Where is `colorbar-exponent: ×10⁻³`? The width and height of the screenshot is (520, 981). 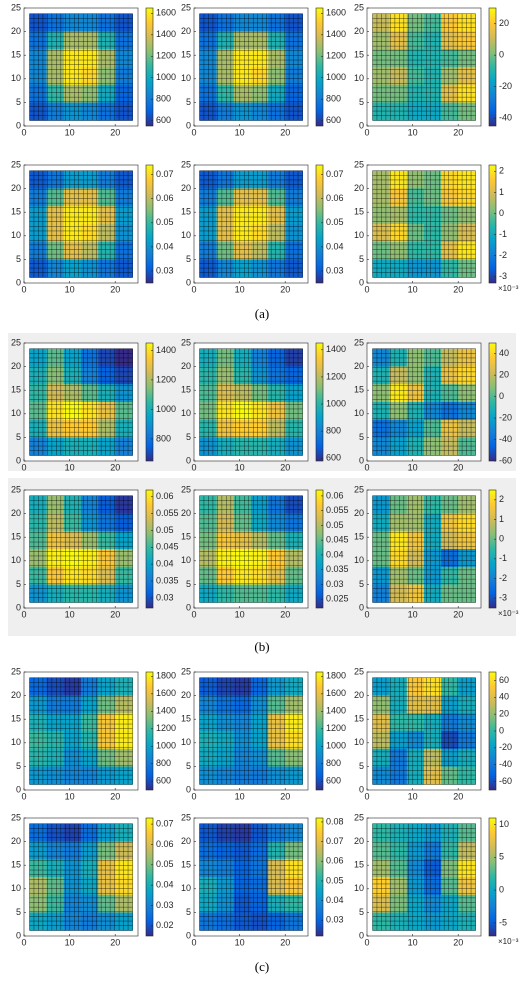 colorbar-exponent: ×10⁻³ is located at coordinates (508, 613).